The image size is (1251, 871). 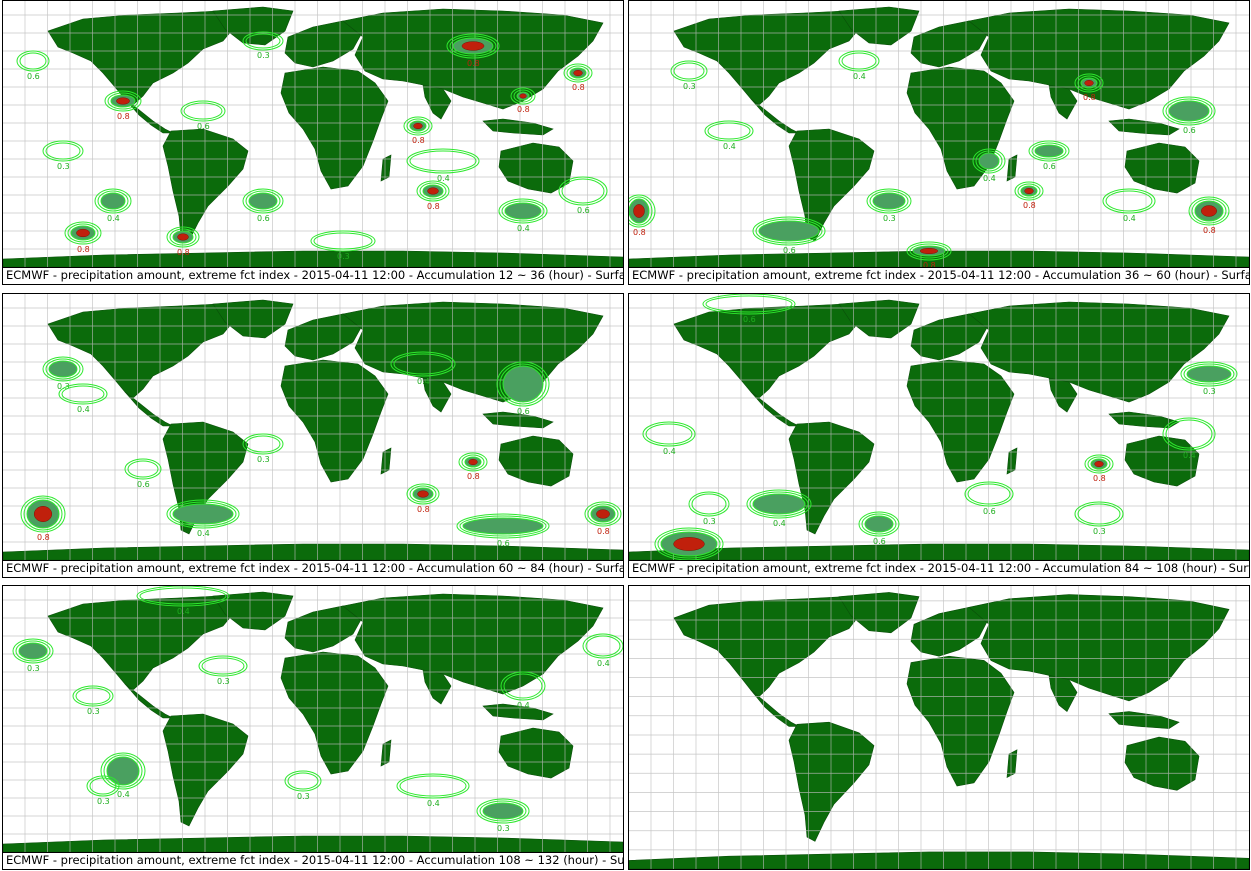 I want to click on landmasses, so click(x=939, y=429).